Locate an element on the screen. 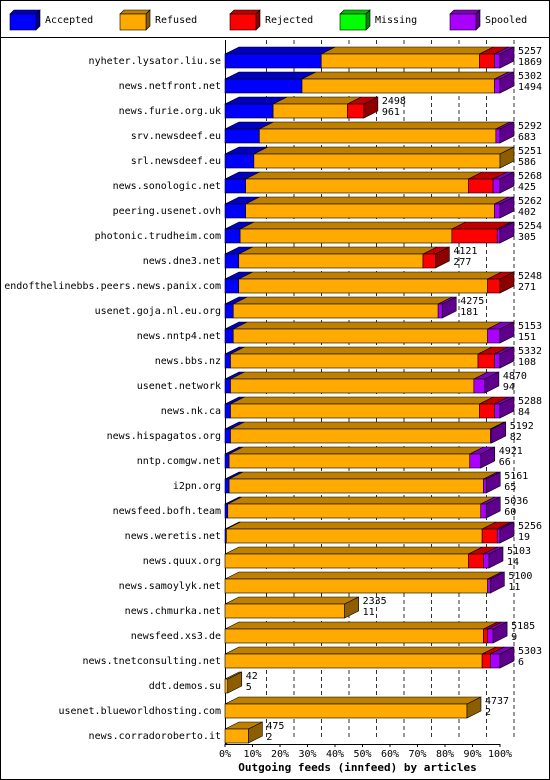 Image resolution: width=550 pixels, height=780 pixels. accepted-count: 1494 is located at coordinates (530, 87).